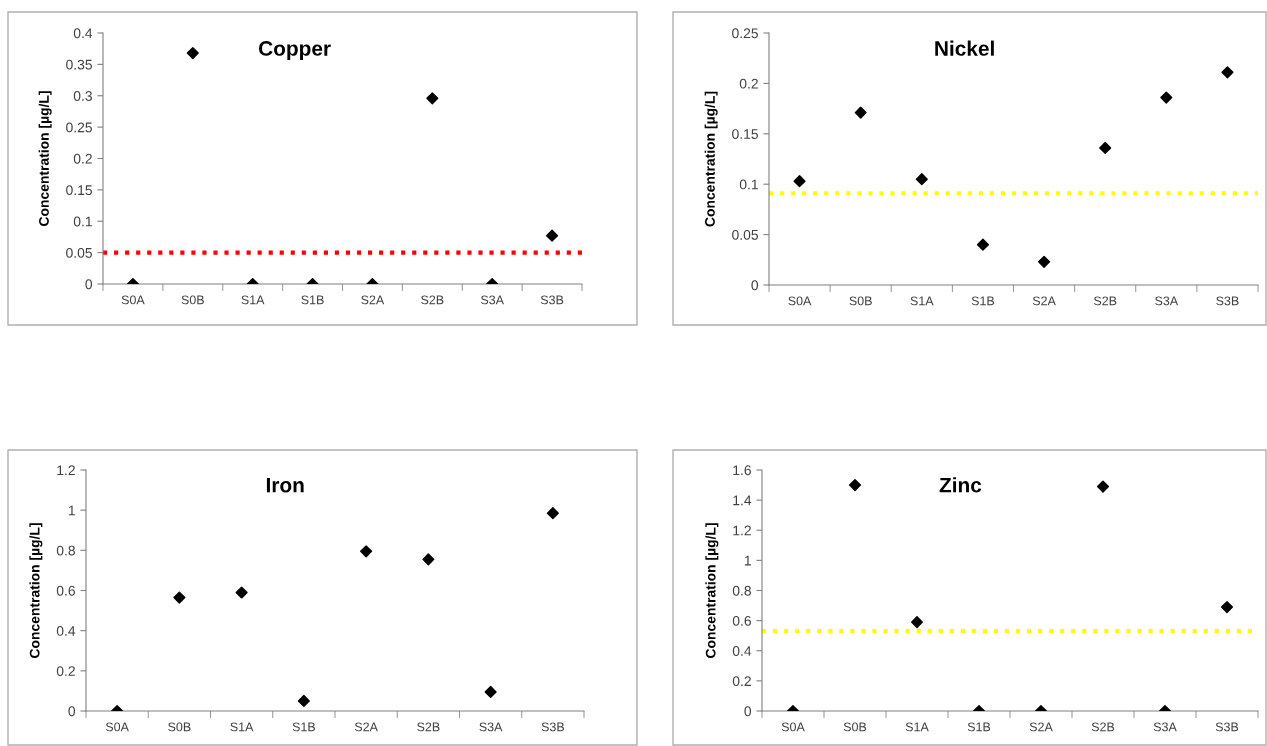  Describe the element at coordinates (742, 500) in the screenshot. I see `y-tick-label: 1.4` at that location.